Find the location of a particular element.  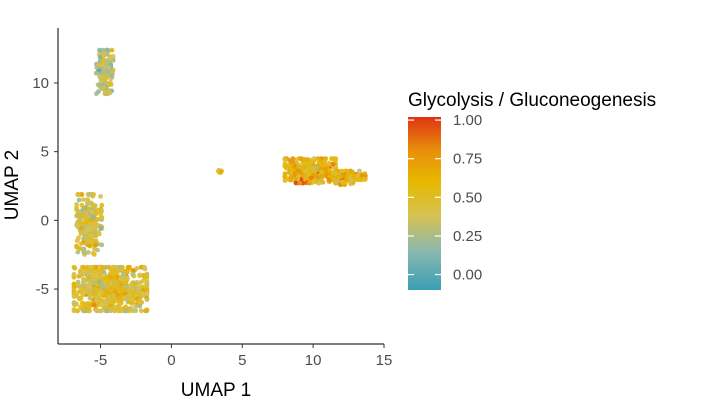

y-tick-label: -5 is located at coordinates (42, 289).